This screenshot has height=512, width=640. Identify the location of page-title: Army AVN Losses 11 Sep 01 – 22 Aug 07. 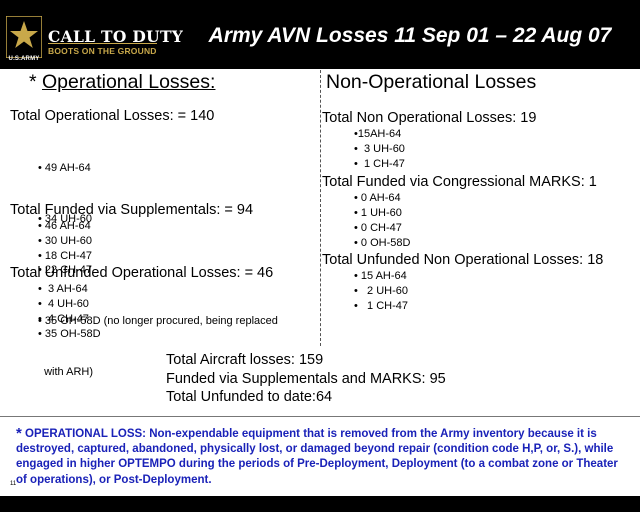
(410, 35).